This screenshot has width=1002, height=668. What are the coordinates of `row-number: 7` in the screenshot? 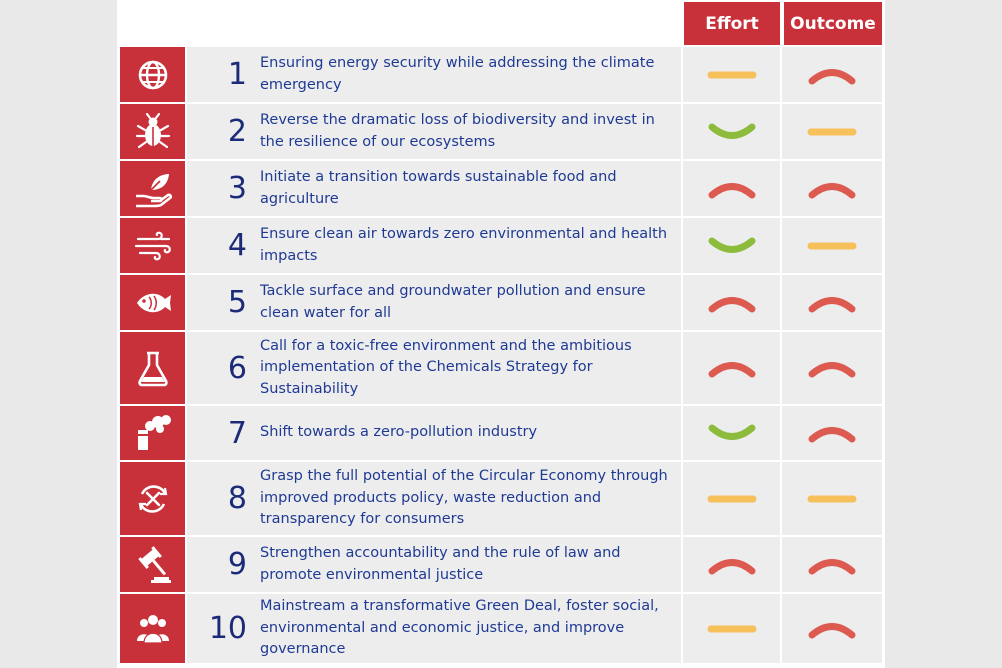 It's located at (237, 433).